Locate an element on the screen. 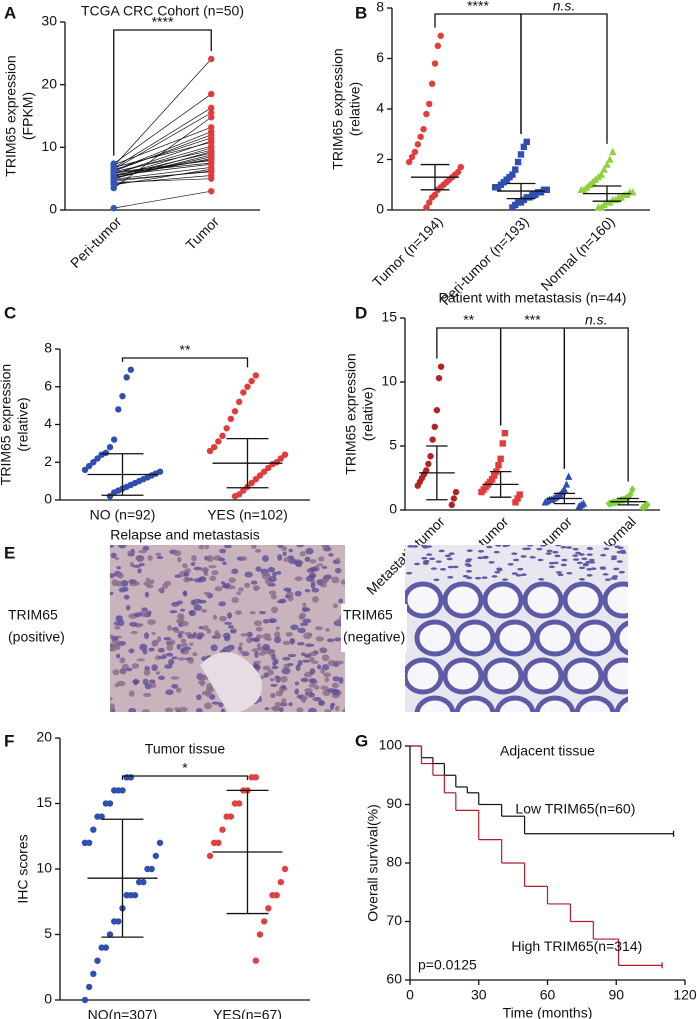  x-axis-label: Time (months) is located at coordinates (548, 1012).